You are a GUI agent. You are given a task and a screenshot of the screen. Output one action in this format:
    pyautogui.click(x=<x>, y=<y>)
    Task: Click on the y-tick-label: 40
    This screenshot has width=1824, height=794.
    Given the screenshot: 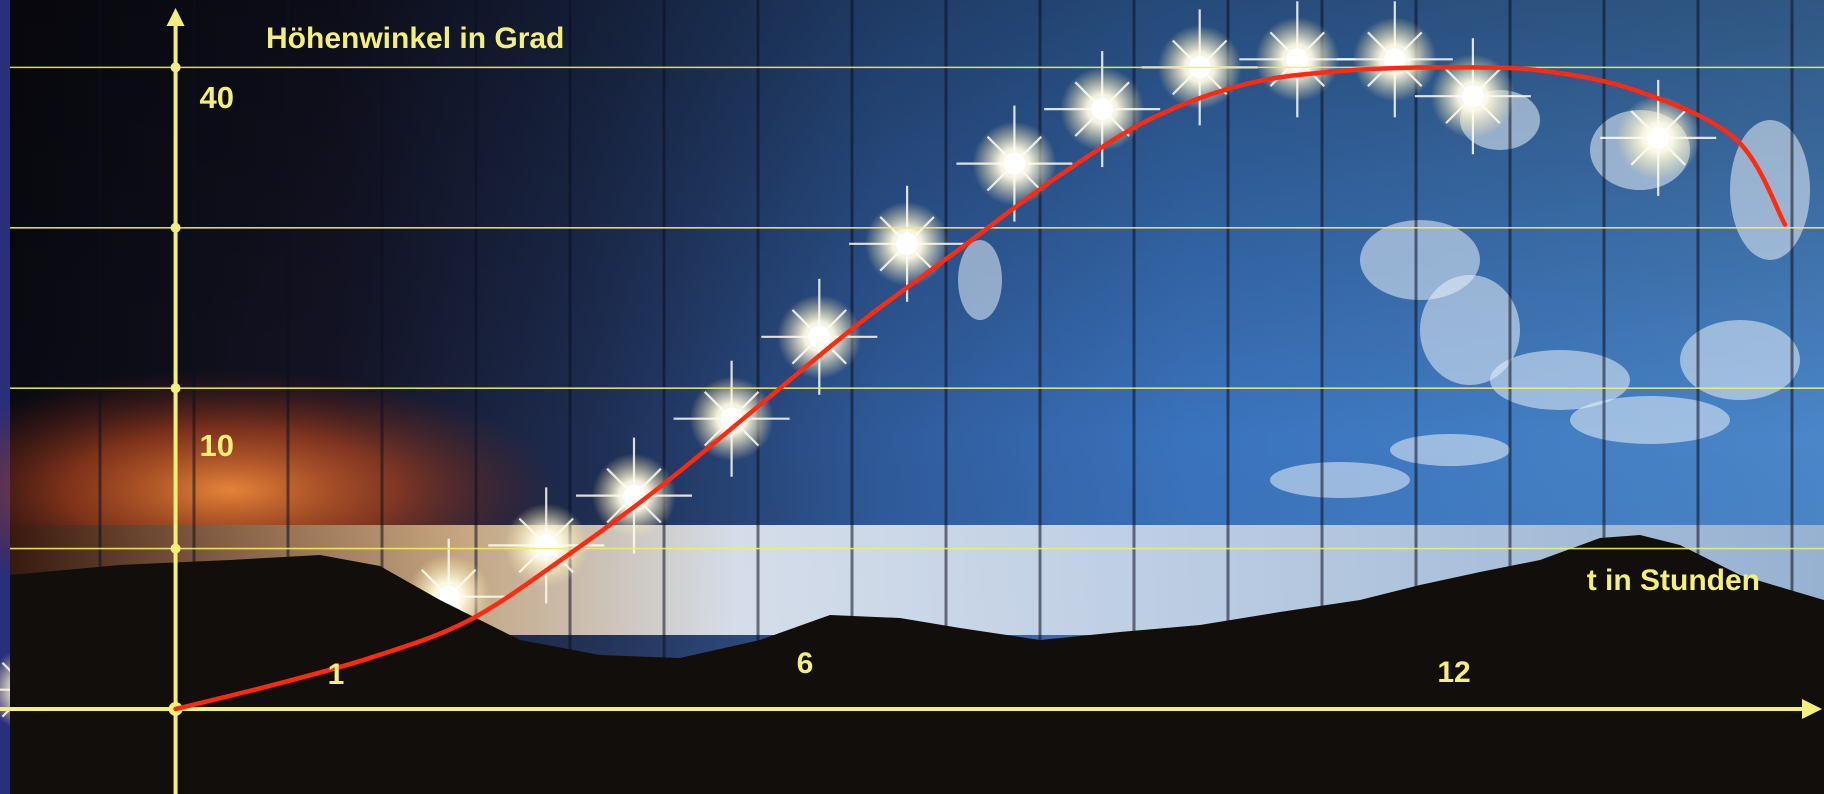 What is the action you would take?
    pyautogui.click(x=217, y=97)
    